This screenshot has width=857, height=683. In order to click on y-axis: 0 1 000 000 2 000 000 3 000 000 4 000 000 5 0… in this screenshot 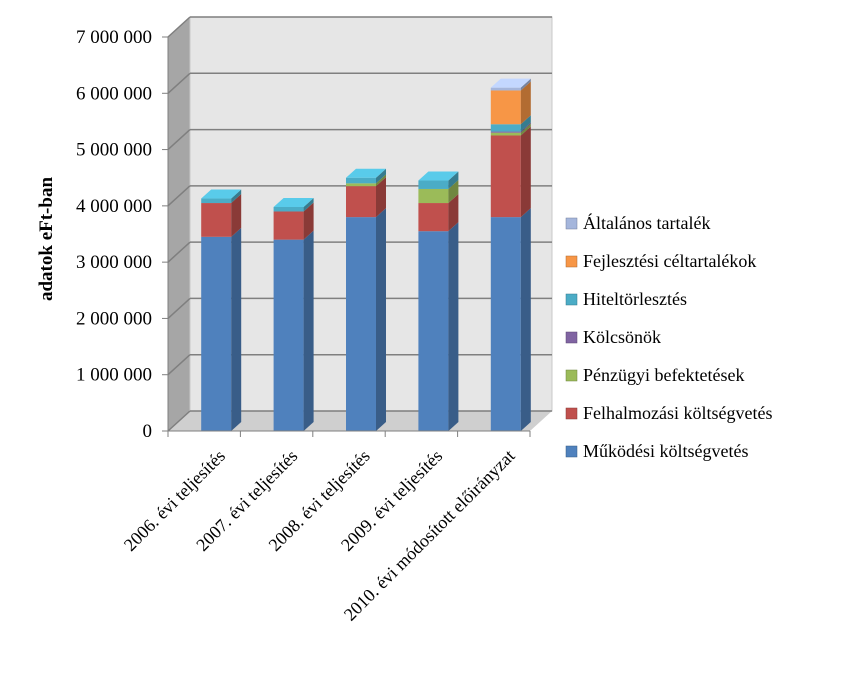, I will do `click(122, 234)`.